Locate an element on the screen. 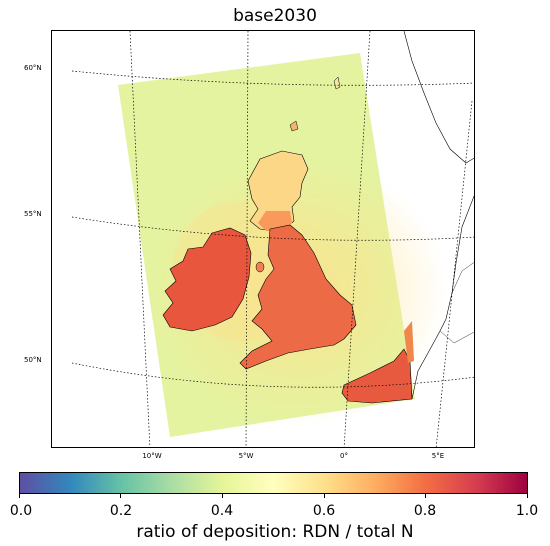 Image resolution: width=550 pixels, height=546 pixels. colorbar-label-10: 1.0 is located at coordinates (527, 511).